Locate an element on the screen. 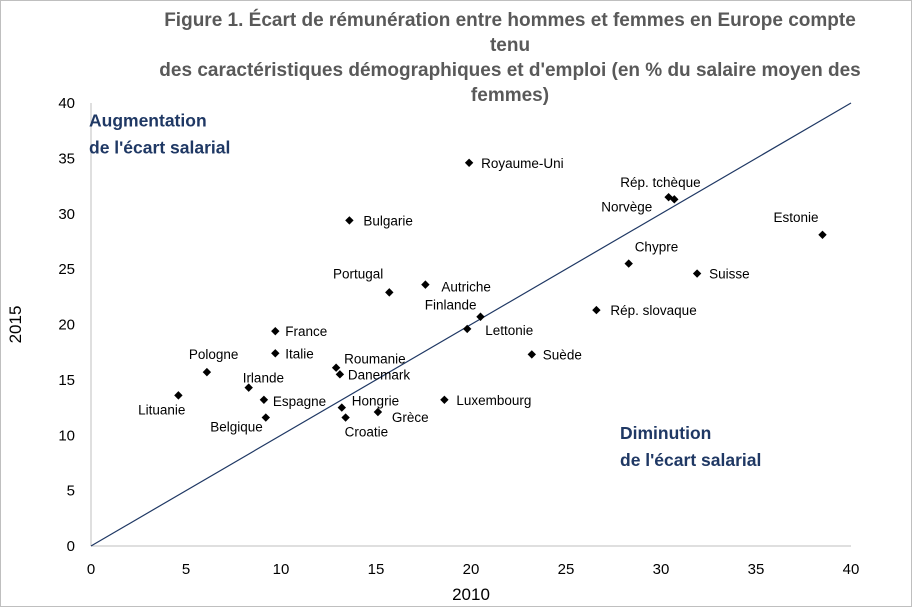  point-label: Belgique is located at coordinates (236, 427).